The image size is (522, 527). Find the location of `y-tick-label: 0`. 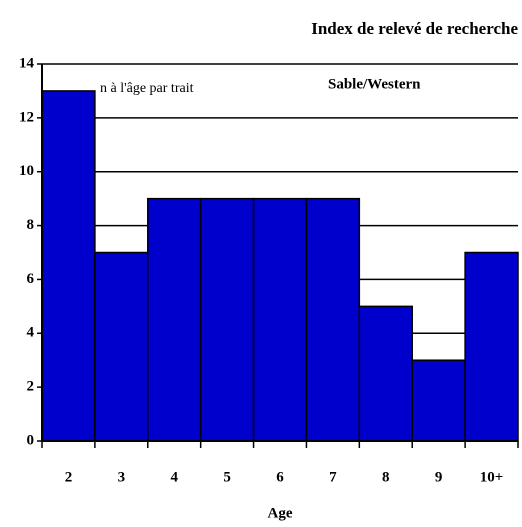

y-tick-label: 0 is located at coordinates (31, 440).